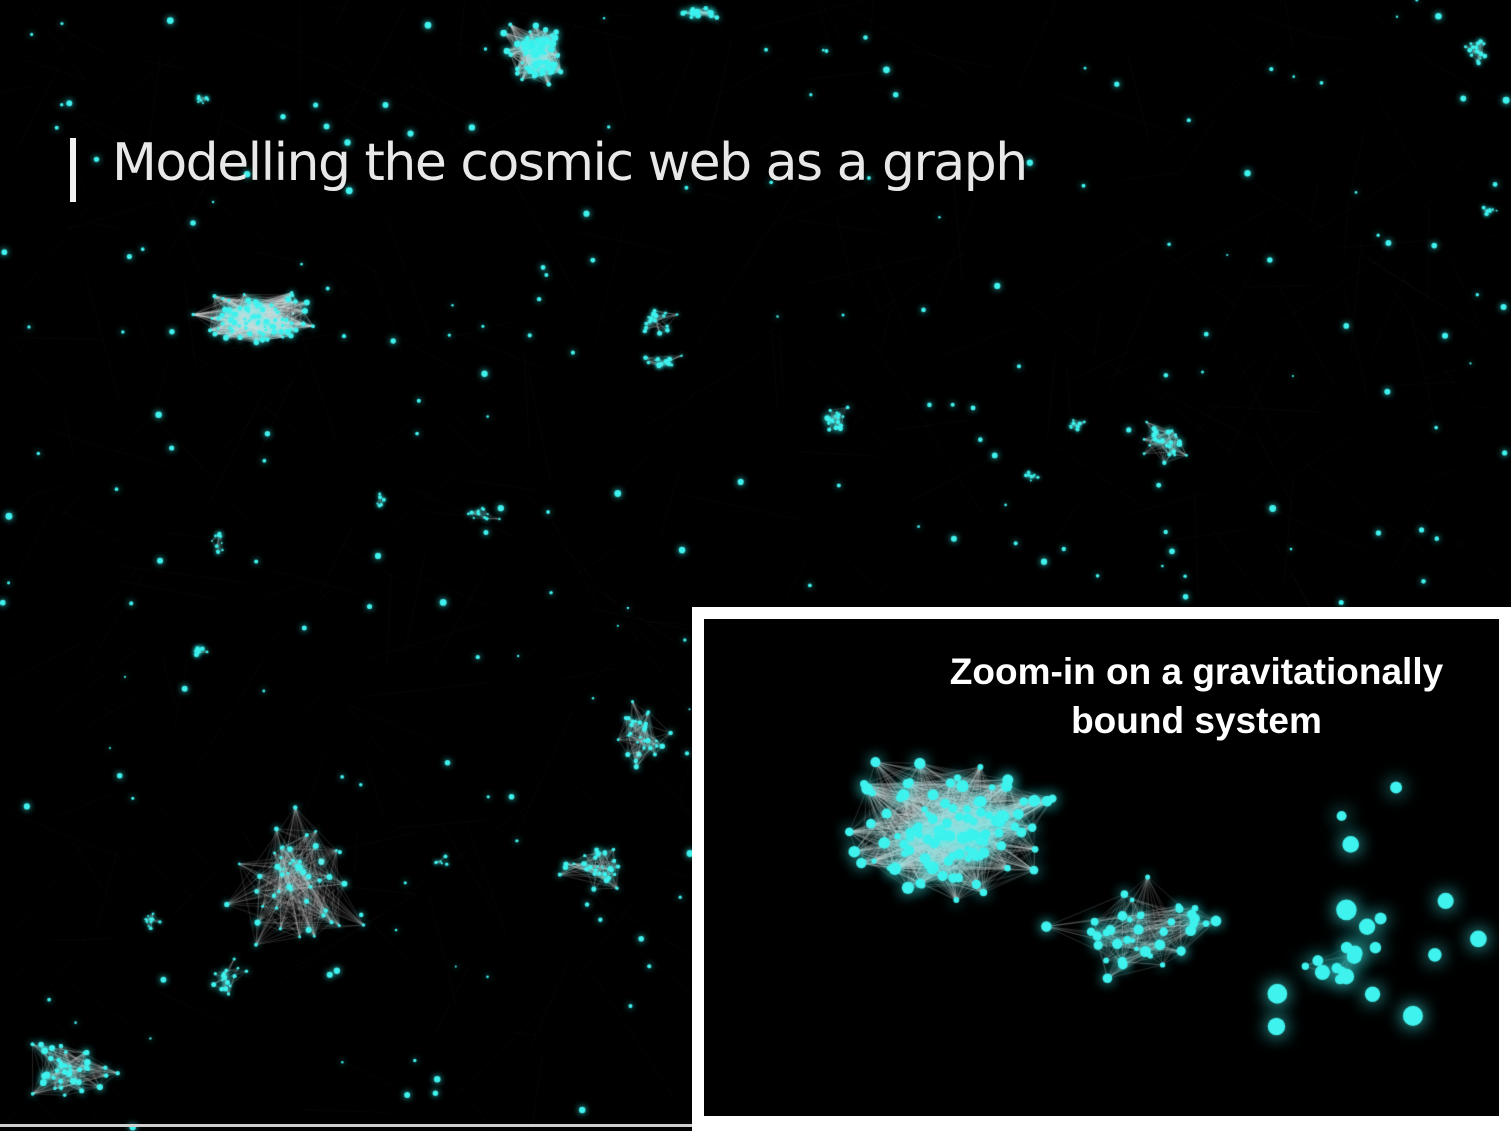 The image size is (1511, 1131). What do you see at coordinates (73, 170) in the screenshot?
I see `title-accent-bar` at bounding box center [73, 170].